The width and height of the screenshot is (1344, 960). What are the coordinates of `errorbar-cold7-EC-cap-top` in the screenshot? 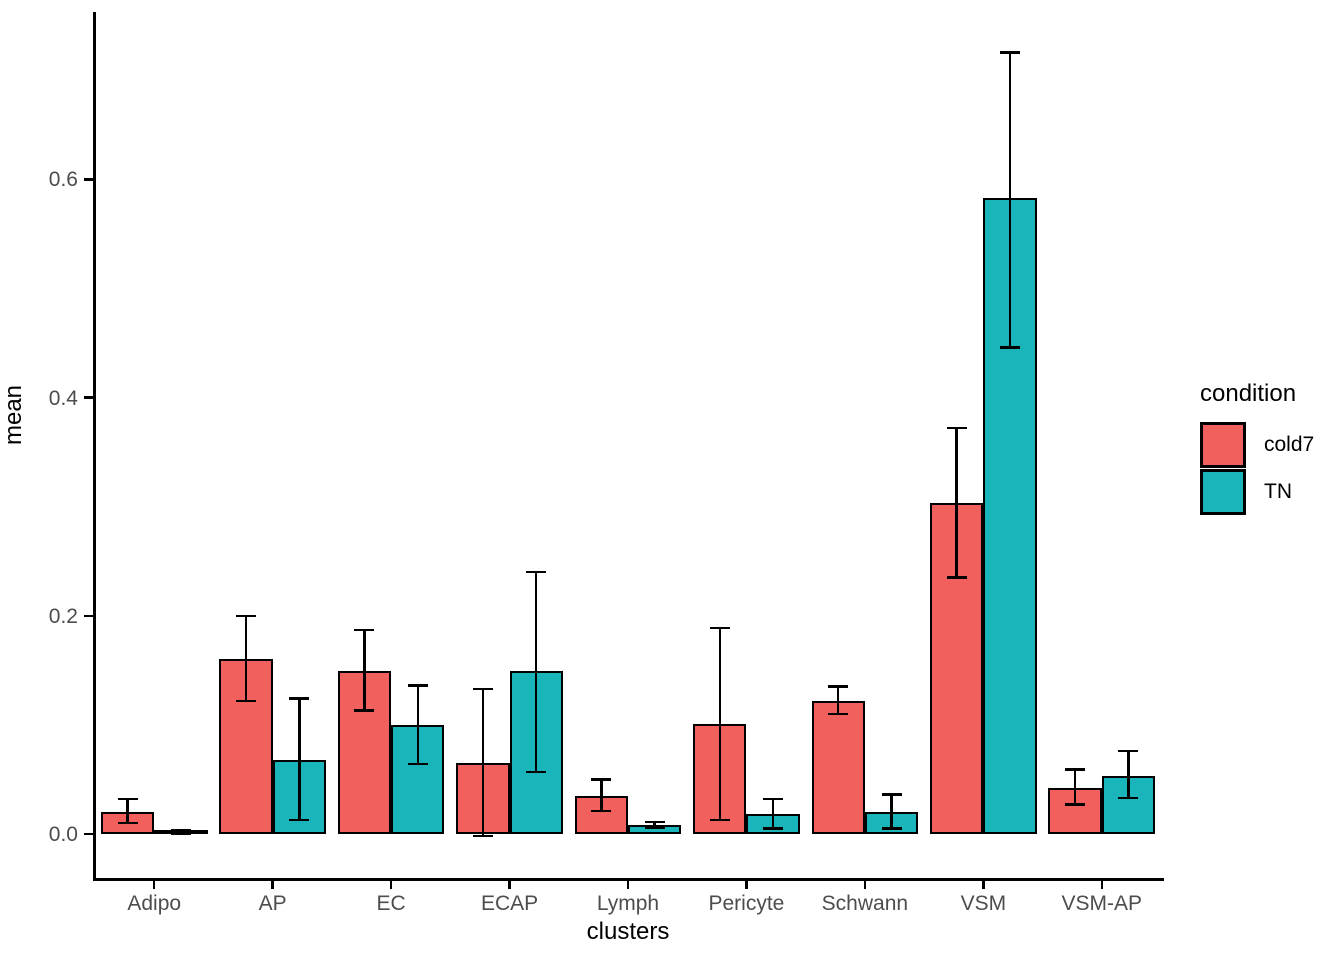 It's located at (364, 630).